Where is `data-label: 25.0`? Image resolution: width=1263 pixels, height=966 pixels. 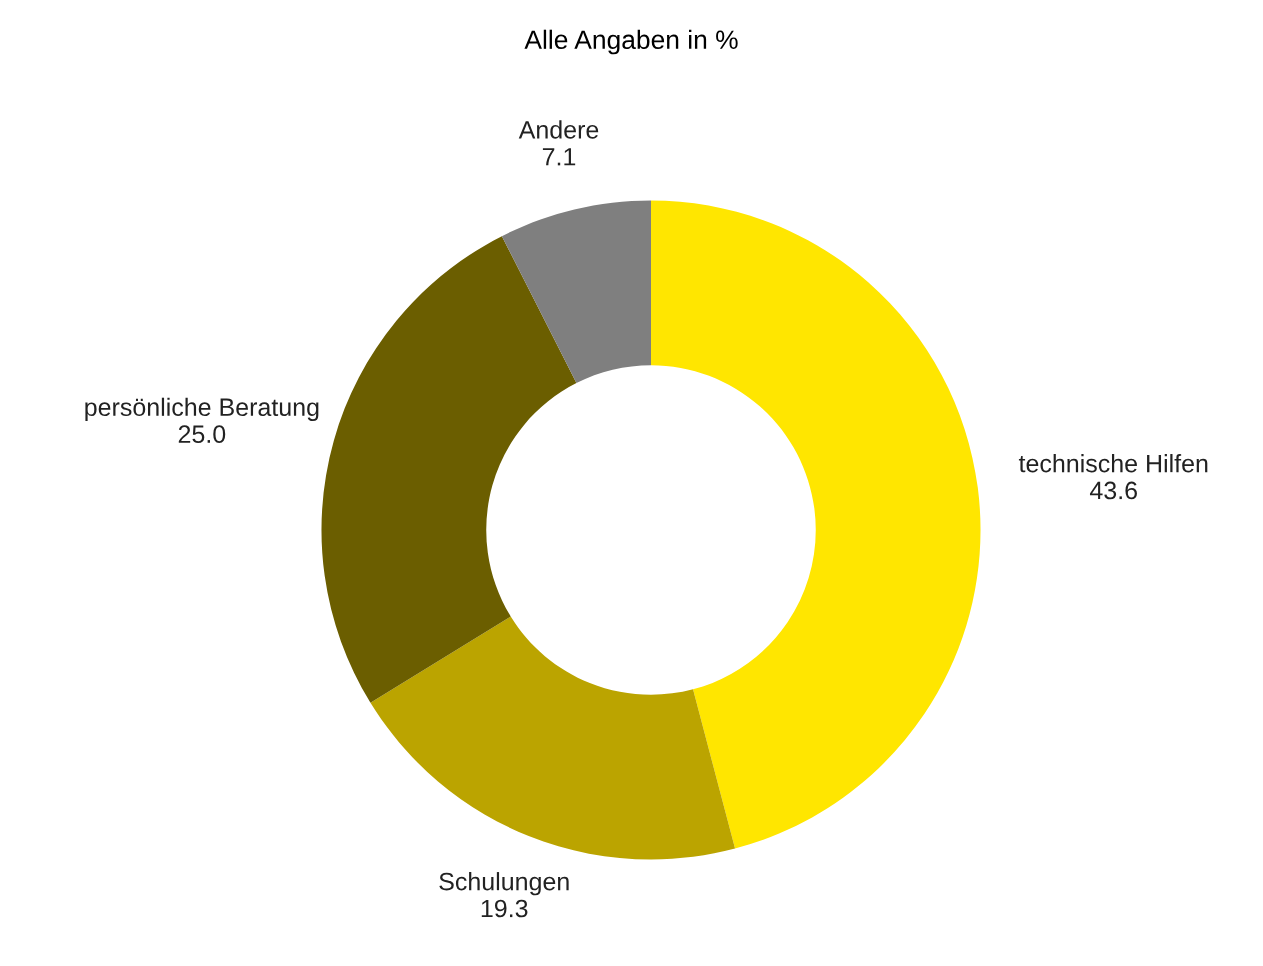
data-label: 25.0 is located at coordinates (202, 434).